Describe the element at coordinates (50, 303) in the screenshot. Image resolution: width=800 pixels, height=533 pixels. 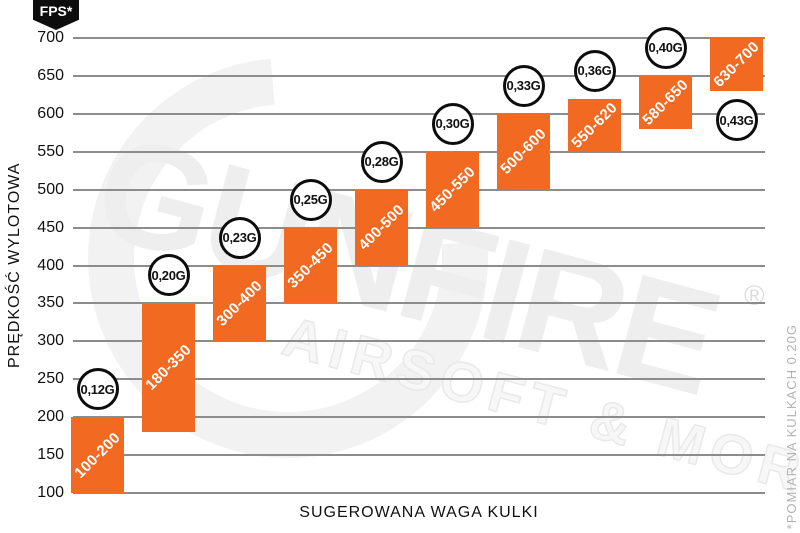
I see `y-tick-label: 350` at that location.